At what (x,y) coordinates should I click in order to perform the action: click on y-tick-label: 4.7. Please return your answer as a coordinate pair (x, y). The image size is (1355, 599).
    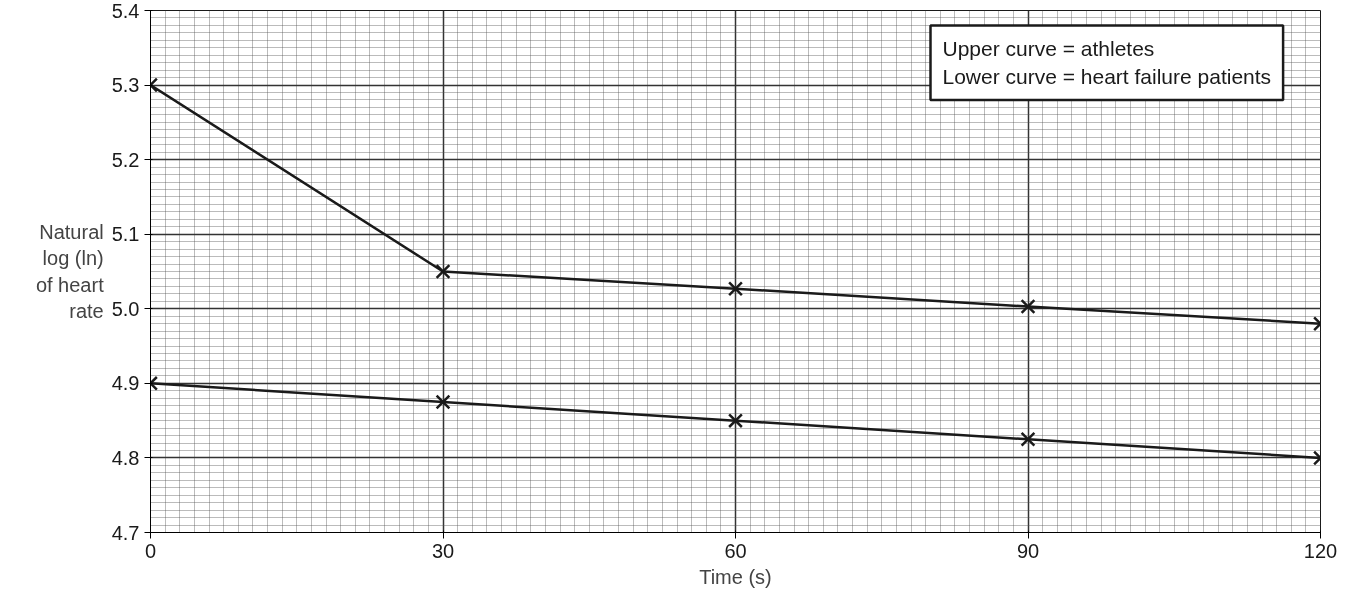
    Looking at the image, I should click on (125, 532).